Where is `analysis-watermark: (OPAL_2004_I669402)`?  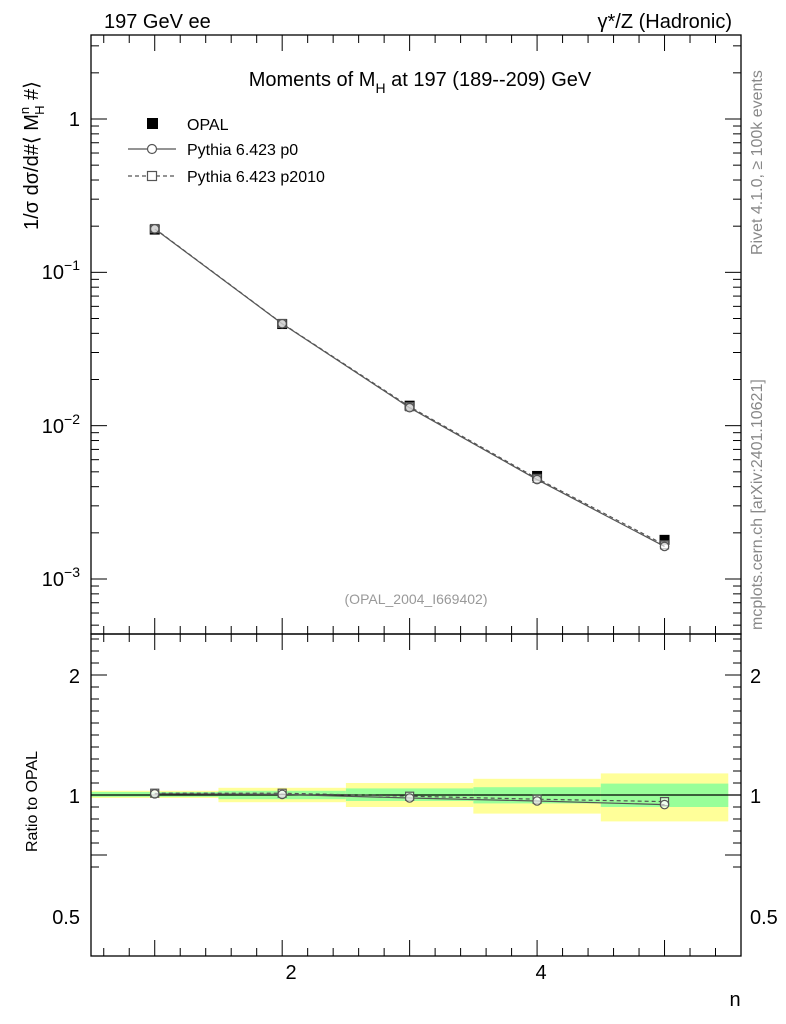
analysis-watermark: (OPAL_2004_I669402) is located at coordinates (416, 599).